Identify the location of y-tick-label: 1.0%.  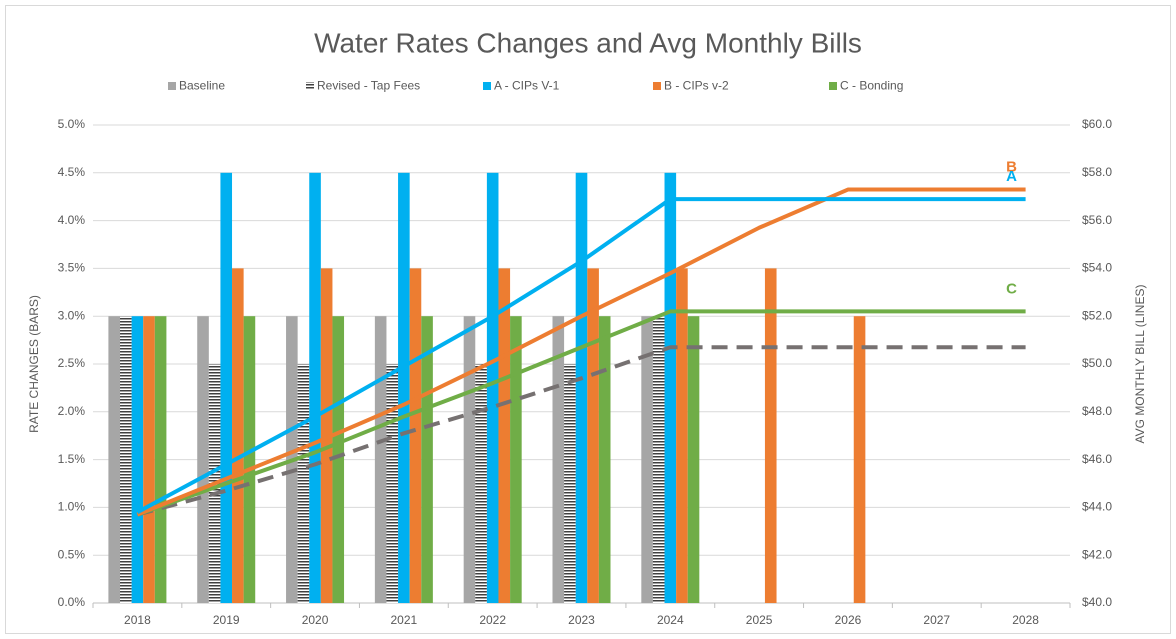
(72, 507).